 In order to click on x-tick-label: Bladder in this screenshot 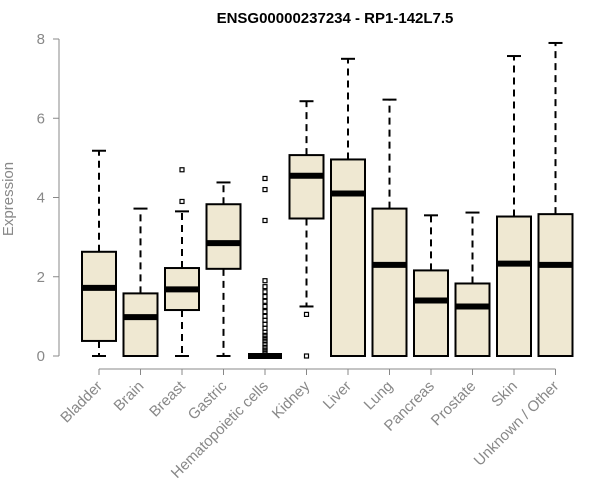, I will do `click(81, 402)`.